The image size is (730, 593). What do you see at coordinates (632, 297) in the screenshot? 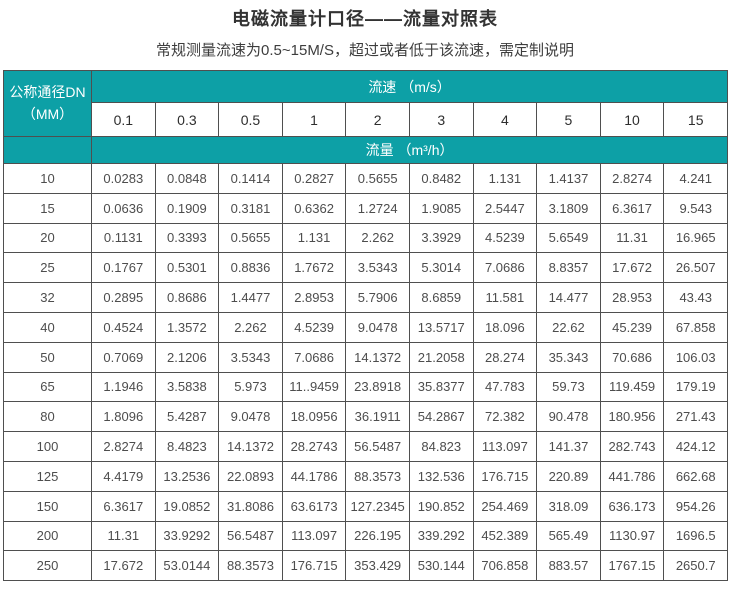
I see `flow-cell: 28.953` at bounding box center [632, 297].